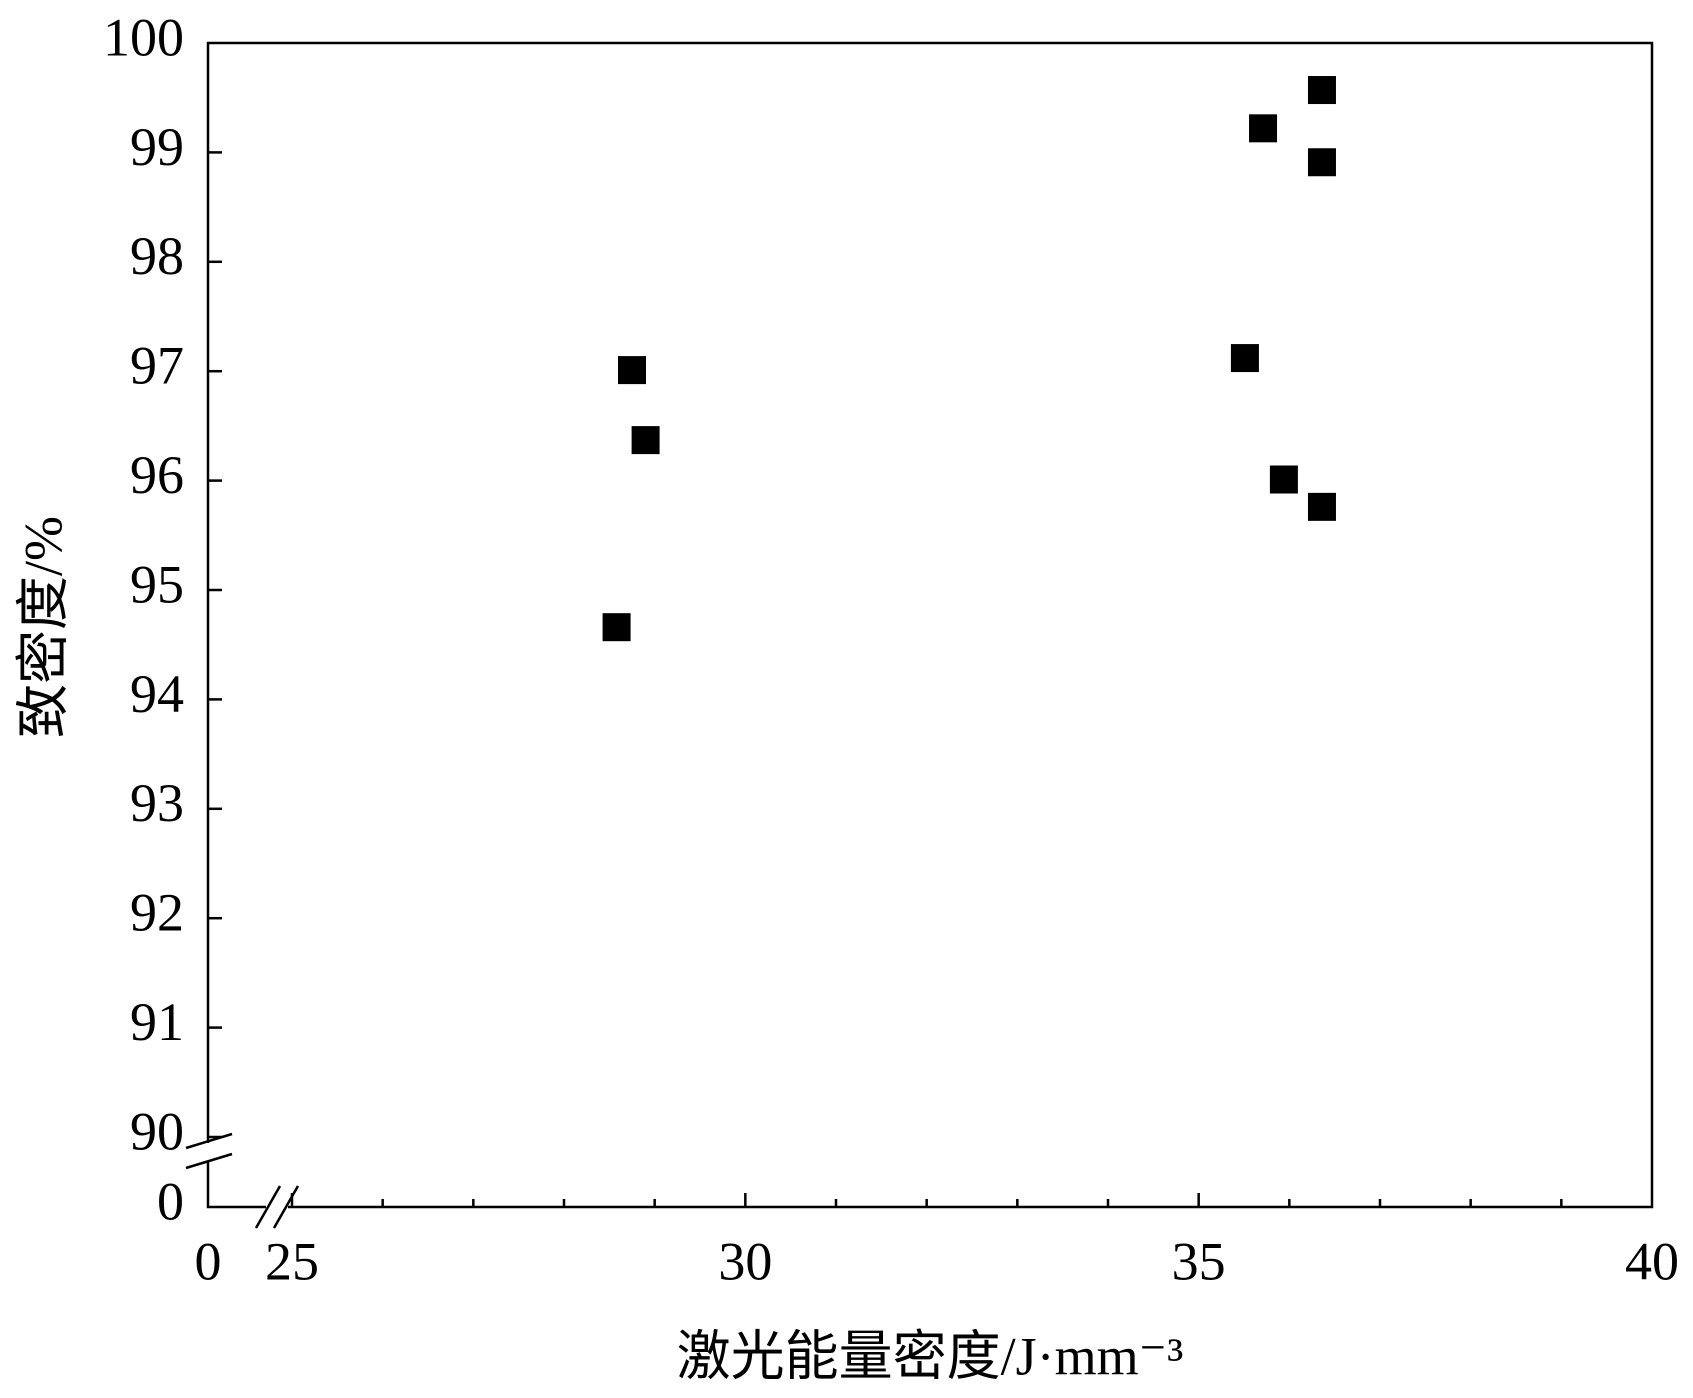 The width and height of the screenshot is (1693, 1398). What do you see at coordinates (209, 1151) in the screenshot?
I see `y-axis-break` at bounding box center [209, 1151].